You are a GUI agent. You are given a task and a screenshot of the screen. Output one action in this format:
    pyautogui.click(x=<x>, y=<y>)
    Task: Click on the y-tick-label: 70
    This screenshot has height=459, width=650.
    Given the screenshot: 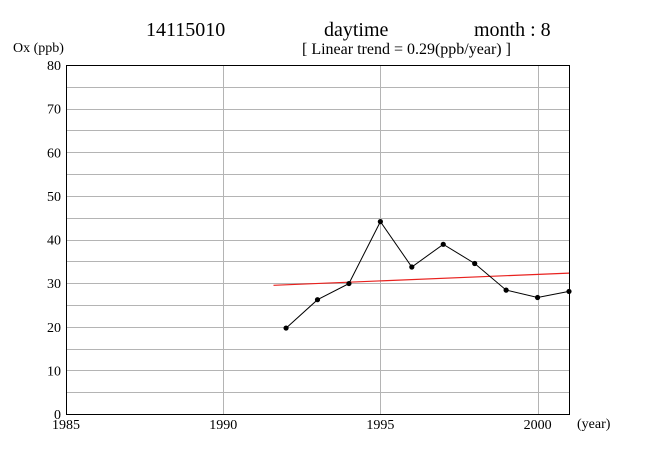 What is the action you would take?
    pyautogui.click(x=54, y=110)
    